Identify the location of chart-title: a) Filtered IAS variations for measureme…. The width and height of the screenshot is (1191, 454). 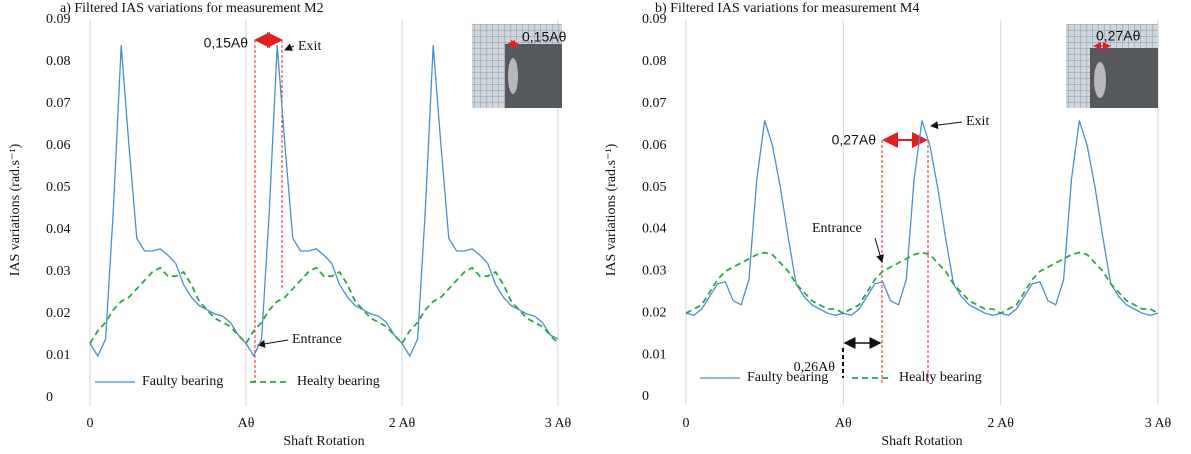
(192, 8).